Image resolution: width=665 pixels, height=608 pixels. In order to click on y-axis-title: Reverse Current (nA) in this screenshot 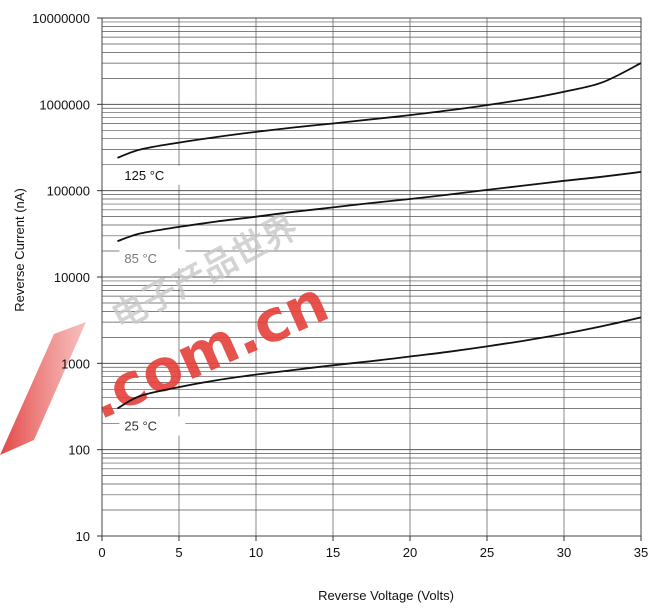, I will do `click(19, 250)`.